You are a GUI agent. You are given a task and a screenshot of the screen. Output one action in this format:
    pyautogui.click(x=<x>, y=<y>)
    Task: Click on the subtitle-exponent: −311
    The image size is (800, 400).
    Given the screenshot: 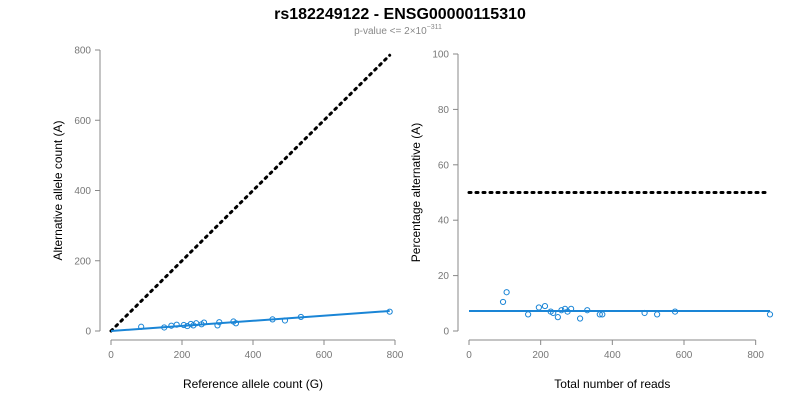 What is the action you would take?
    pyautogui.click(x=434, y=27)
    